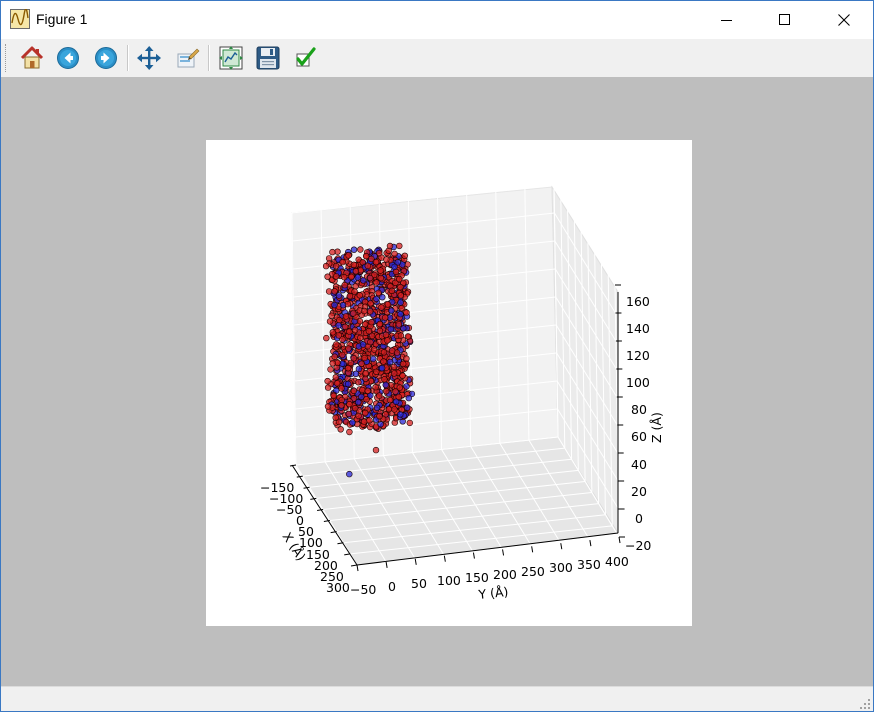 The width and height of the screenshot is (874, 712). What do you see at coordinates (785, 20) in the screenshot?
I see `maximize-button` at bounding box center [785, 20].